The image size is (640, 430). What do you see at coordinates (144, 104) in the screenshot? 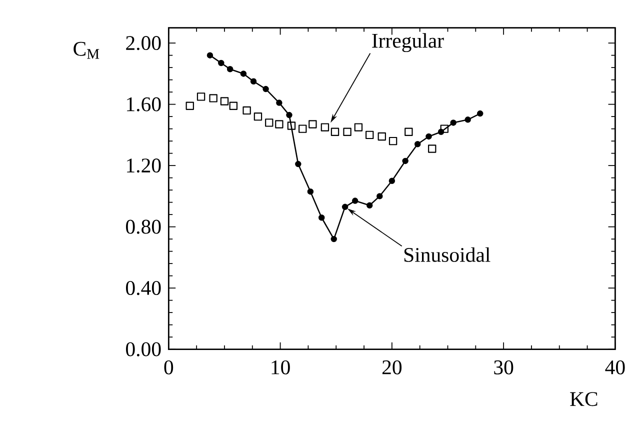
I see `y-tick-label: 1.60` at bounding box center [144, 104].